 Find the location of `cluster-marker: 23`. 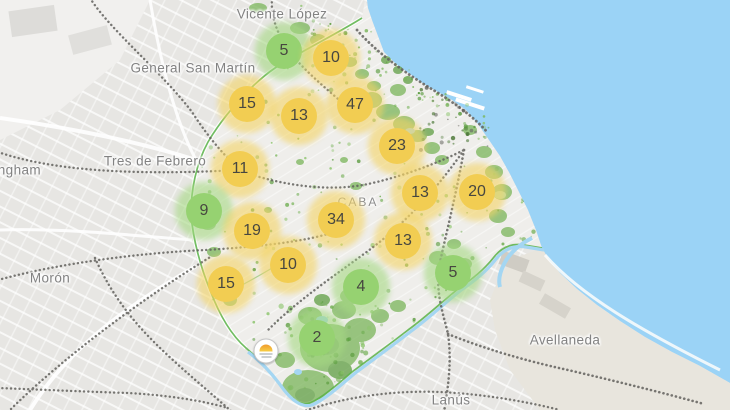

cluster-marker: 23 is located at coordinates (397, 146).